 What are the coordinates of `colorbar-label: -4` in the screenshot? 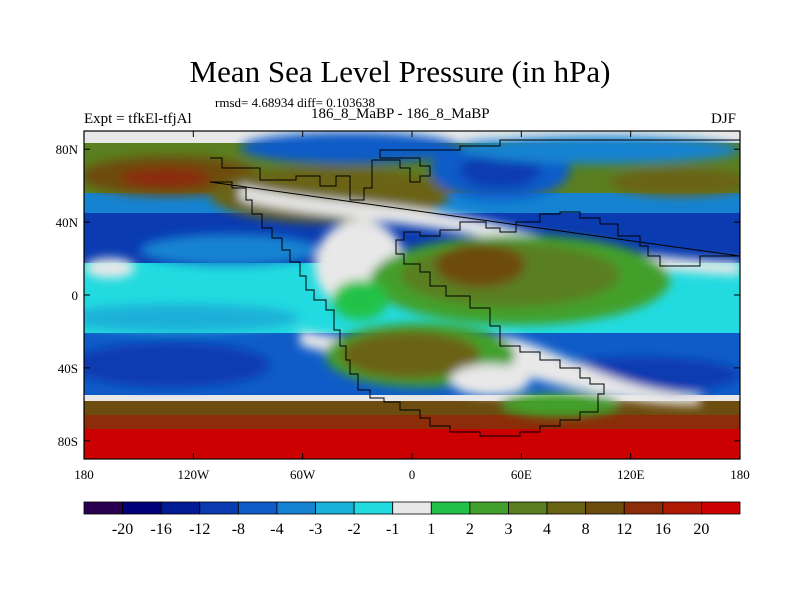 It's located at (276, 529).